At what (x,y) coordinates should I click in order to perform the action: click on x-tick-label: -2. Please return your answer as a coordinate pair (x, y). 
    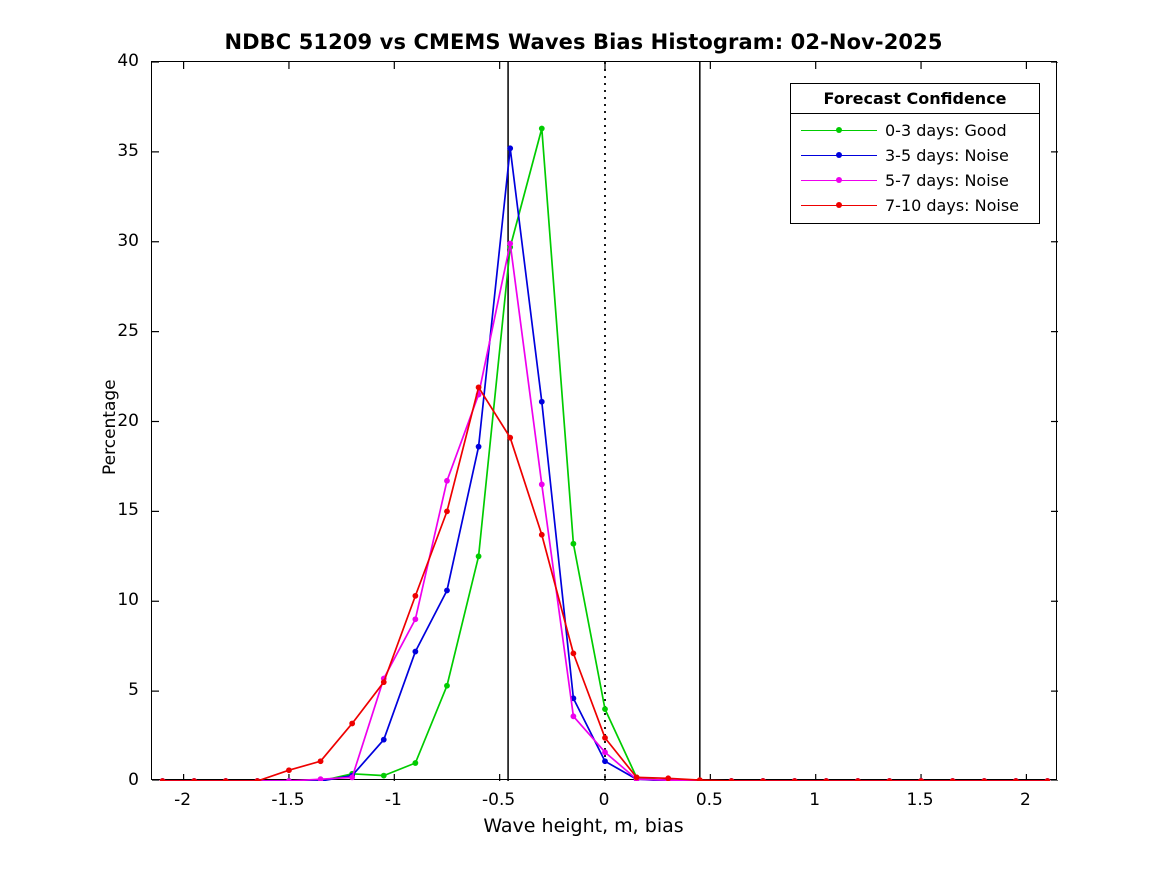
    Looking at the image, I should click on (183, 800).